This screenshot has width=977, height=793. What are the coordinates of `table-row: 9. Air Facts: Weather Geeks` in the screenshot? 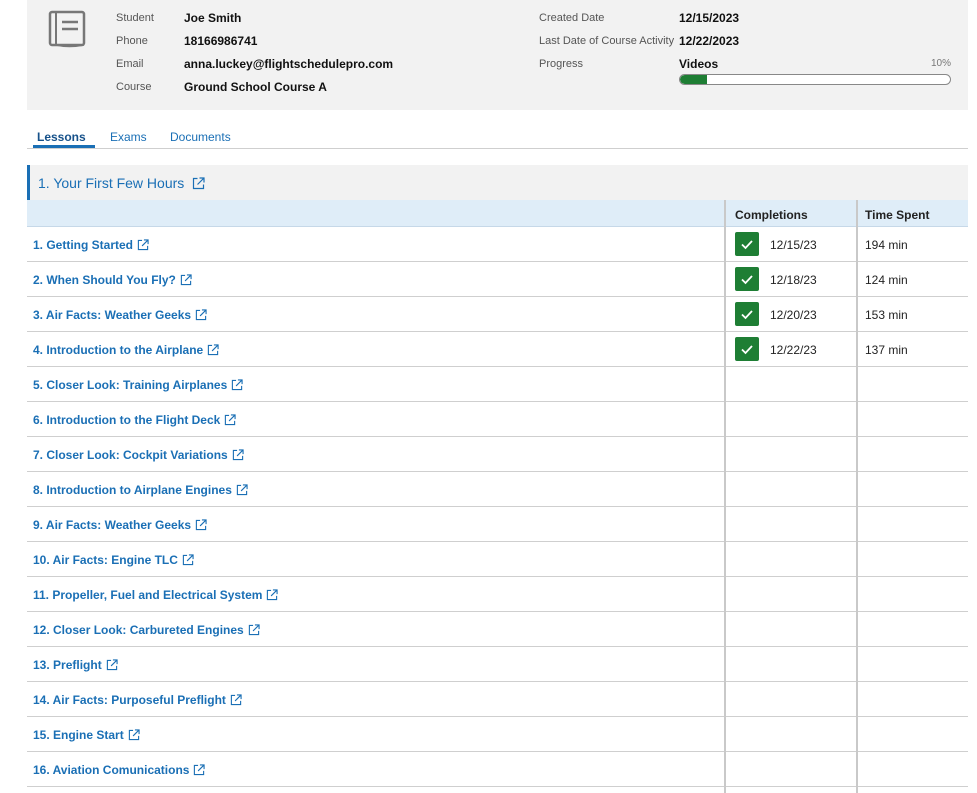 It's located at (497, 524).